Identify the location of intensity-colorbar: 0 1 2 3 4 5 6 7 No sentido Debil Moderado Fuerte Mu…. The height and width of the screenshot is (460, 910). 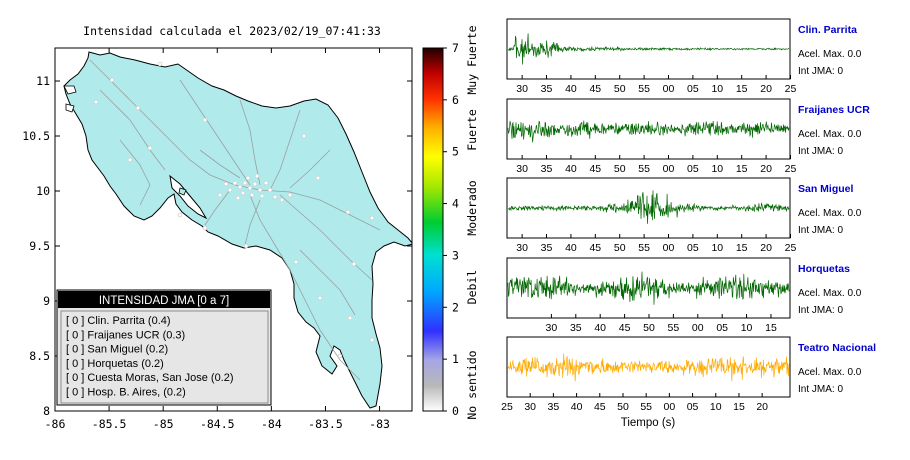
(450, 222).